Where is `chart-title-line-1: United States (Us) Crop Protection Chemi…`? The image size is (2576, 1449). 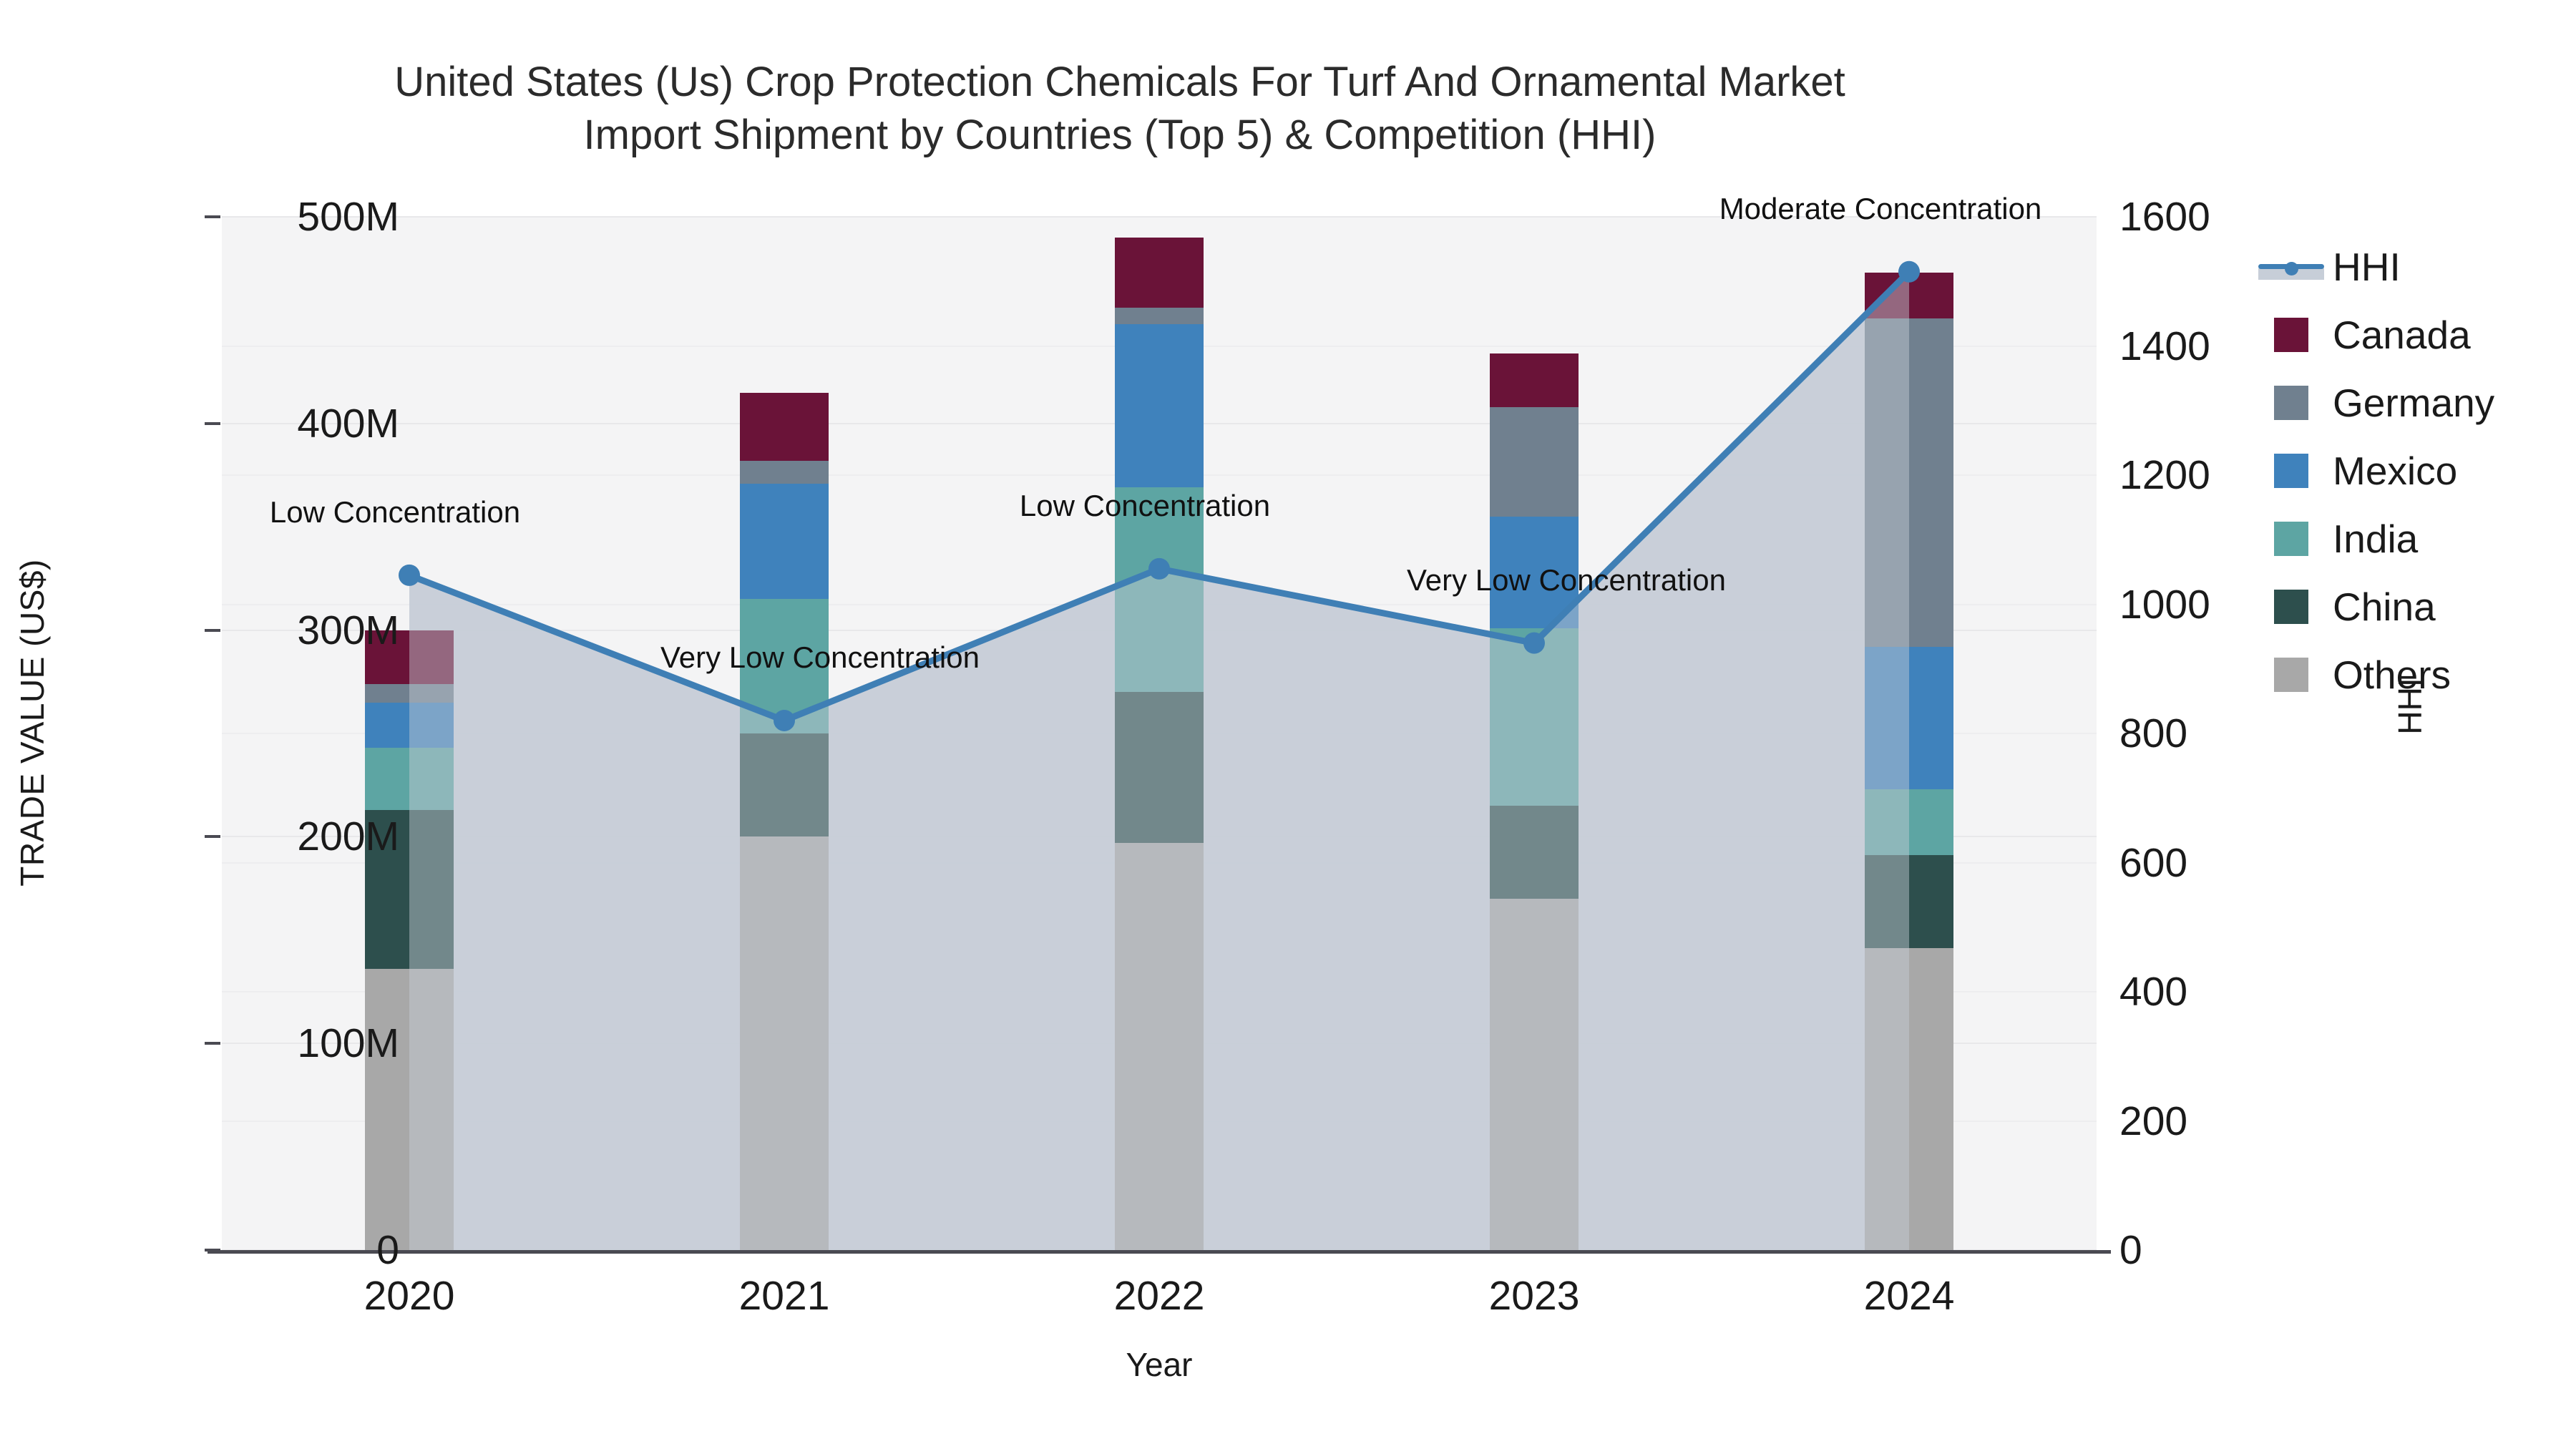 chart-title-line-1: United States (Us) Crop Protection Chemi… is located at coordinates (1119, 82).